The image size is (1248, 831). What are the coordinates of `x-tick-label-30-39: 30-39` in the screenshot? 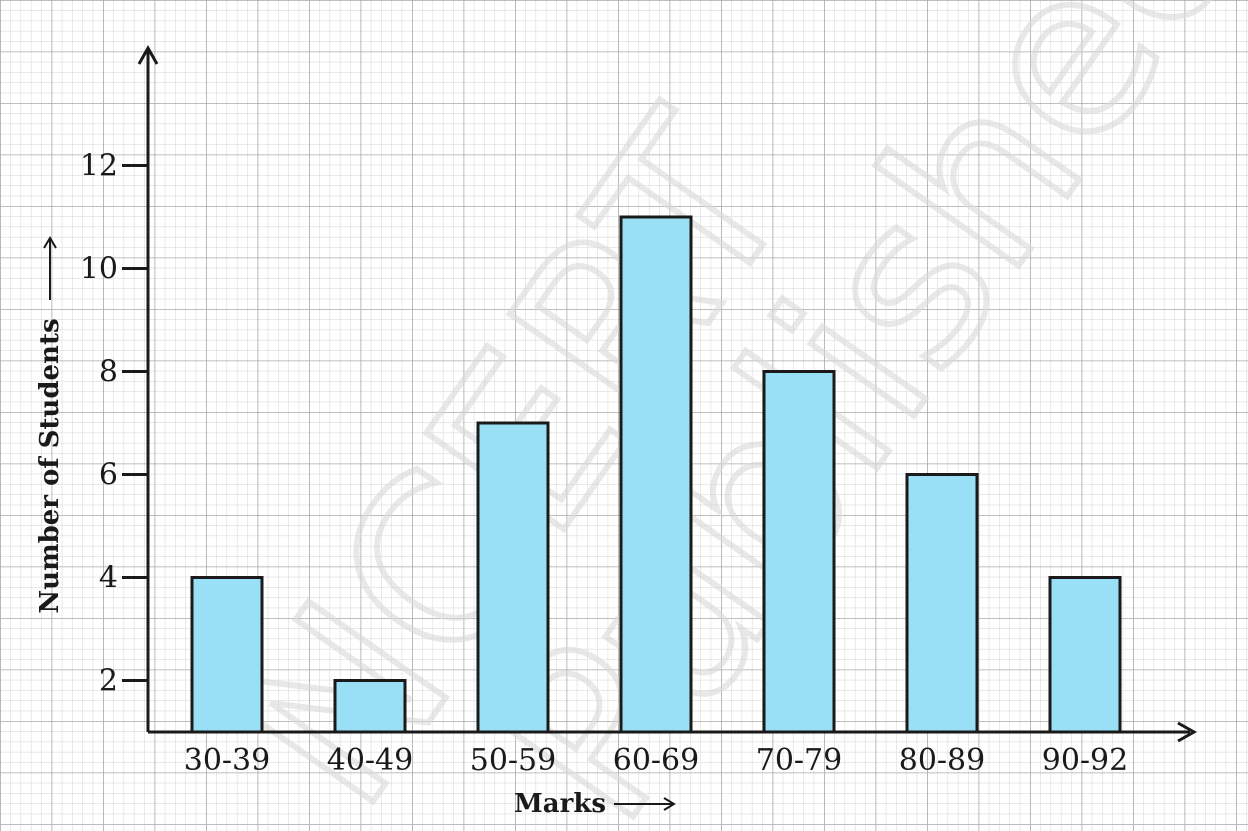 It's located at (227, 760).